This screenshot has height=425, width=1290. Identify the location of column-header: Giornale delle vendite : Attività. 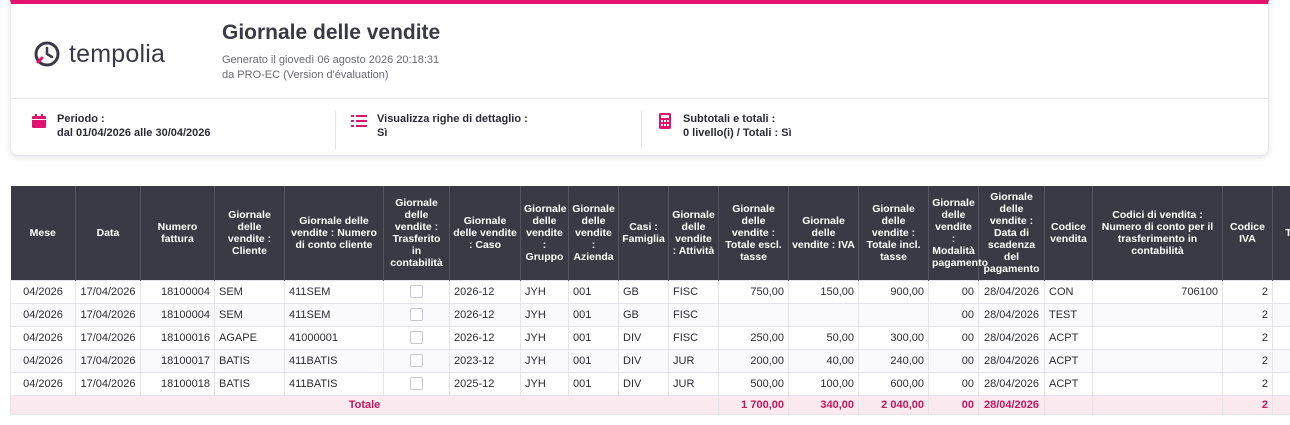
(693, 233).